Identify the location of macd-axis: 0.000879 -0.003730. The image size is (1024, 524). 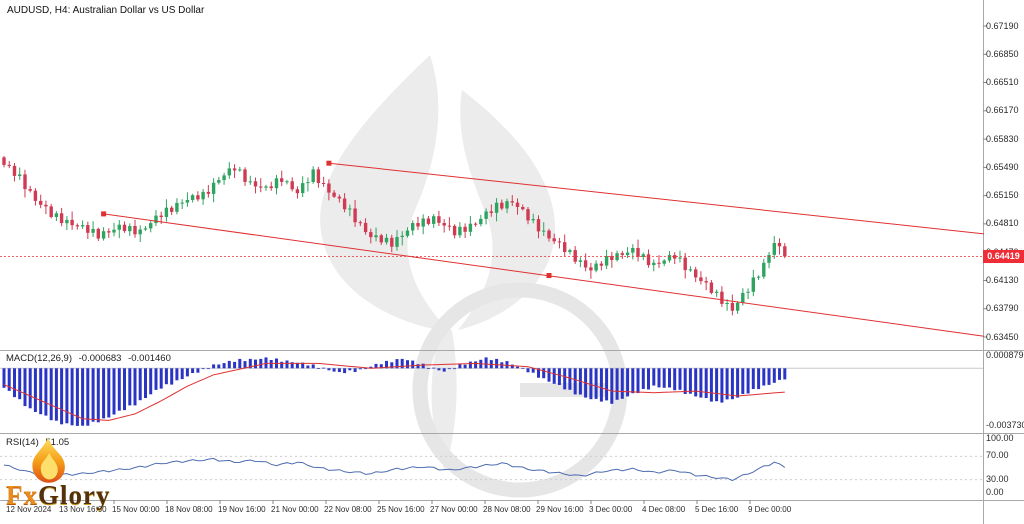
(1005, 262).